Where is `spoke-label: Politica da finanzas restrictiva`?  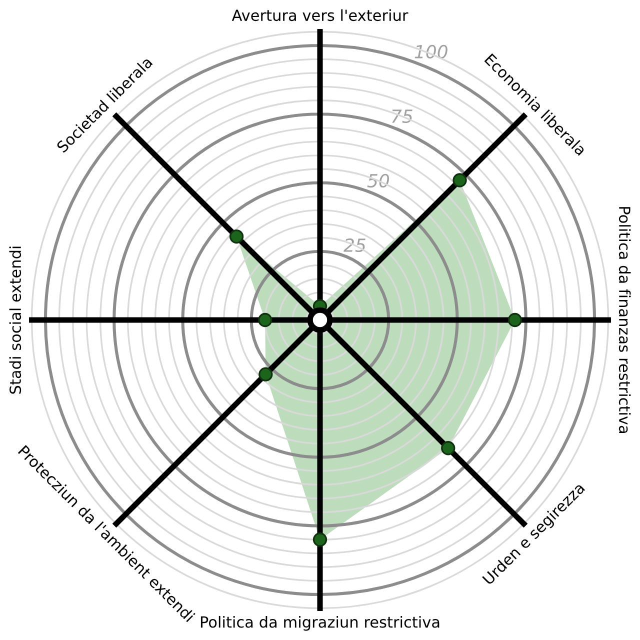 spoke-label: Politica da finanzas restrictiva is located at coordinates (624, 320).